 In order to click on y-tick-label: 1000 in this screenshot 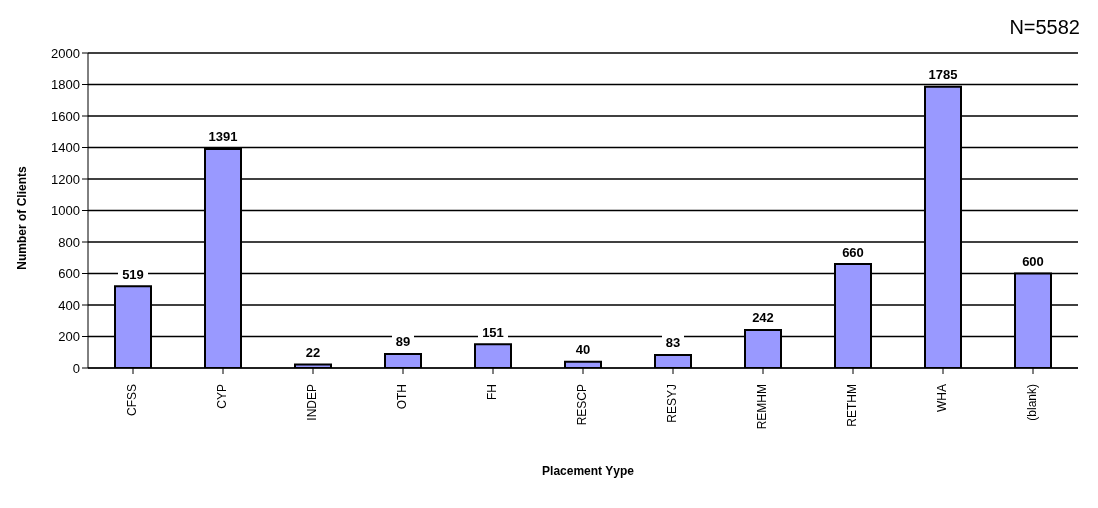, I will do `click(65, 211)`.